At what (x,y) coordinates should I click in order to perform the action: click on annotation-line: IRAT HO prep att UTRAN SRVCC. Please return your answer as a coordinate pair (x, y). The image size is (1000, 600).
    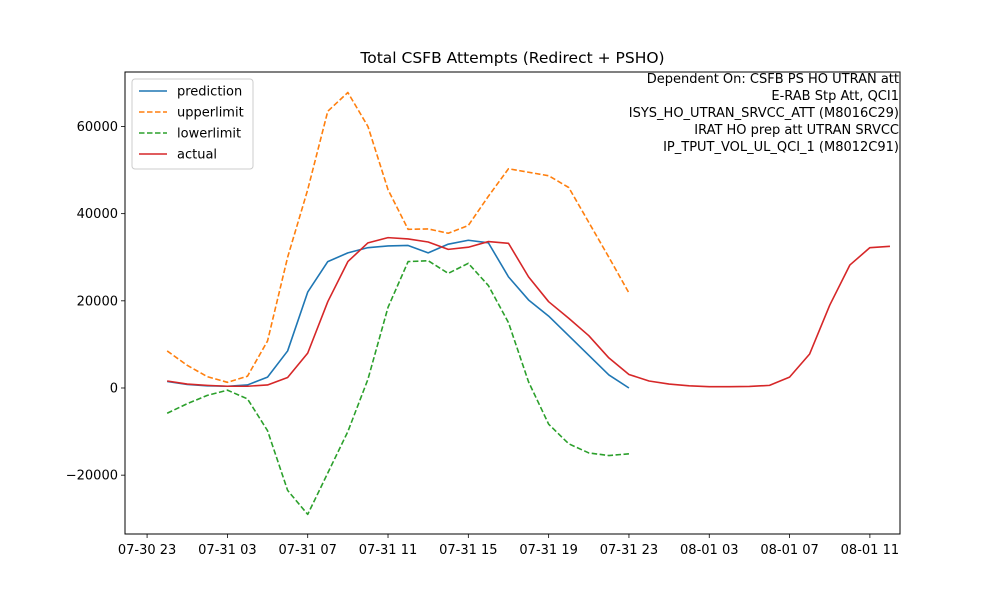
    Looking at the image, I should click on (796, 130).